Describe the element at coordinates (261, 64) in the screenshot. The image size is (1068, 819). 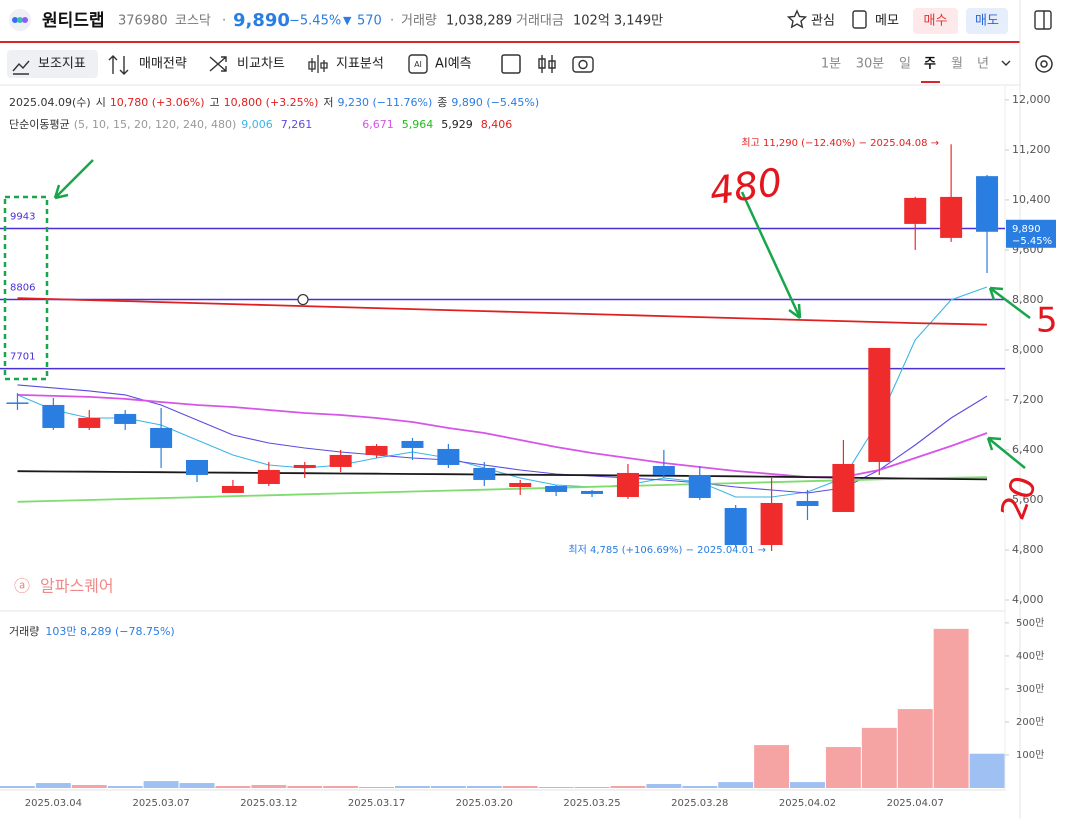
I see `tool: 비교차트` at that location.